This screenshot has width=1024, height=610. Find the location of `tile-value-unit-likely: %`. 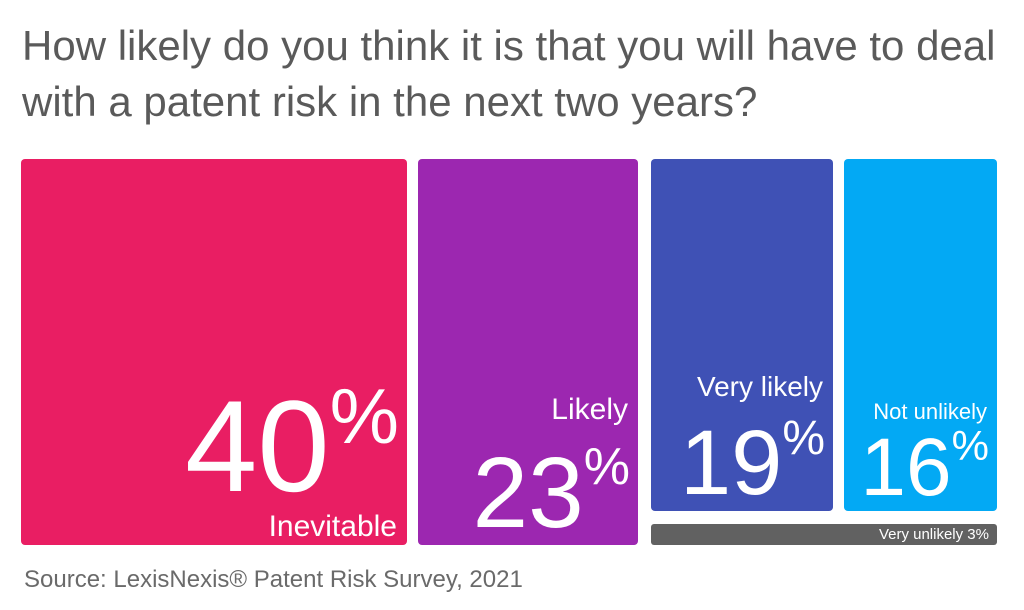

tile-value-unit-likely: % is located at coordinates (606, 467).